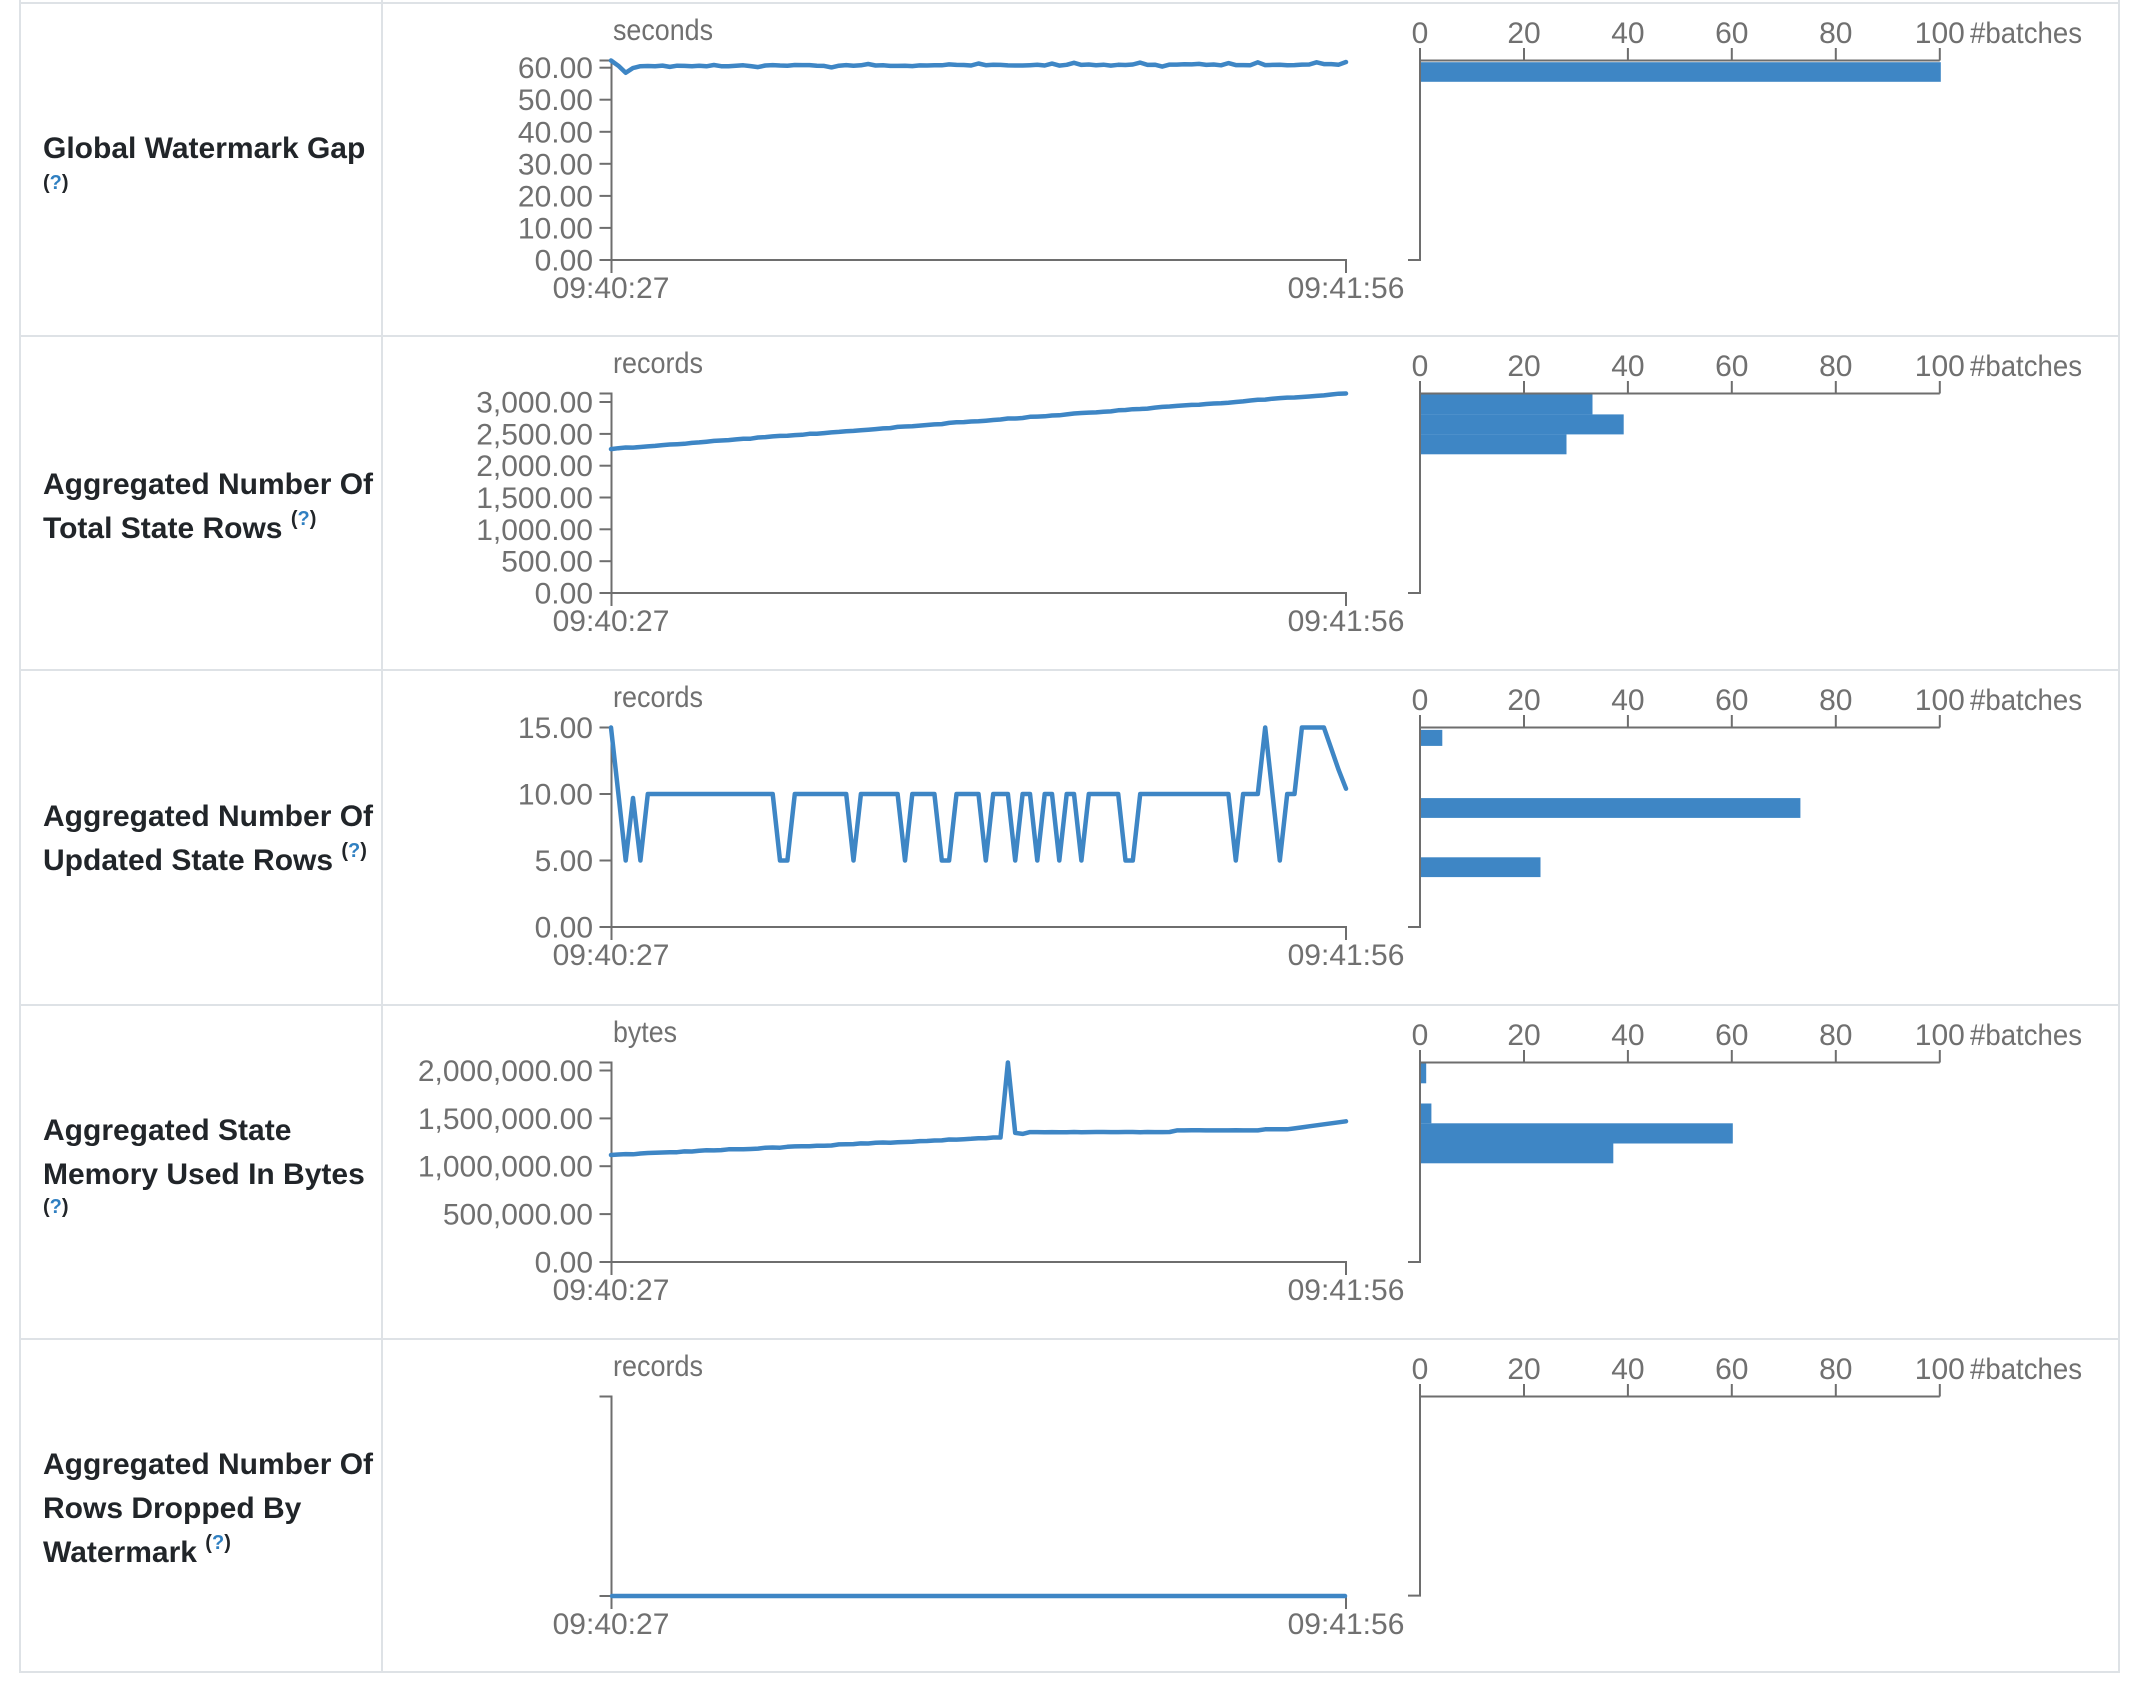  What do you see at coordinates (534, 498) in the screenshot?
I see `svg-text: 1,500.00` at bounding box center [534, 498].